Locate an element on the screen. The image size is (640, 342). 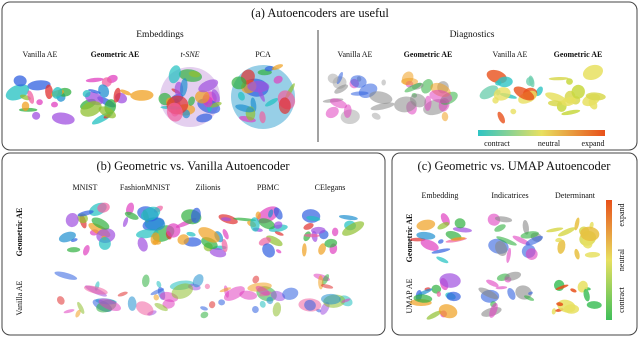
panel-title: (c) Geometric vs. UMAP Autoencoder is located at coordinates (515, 166).